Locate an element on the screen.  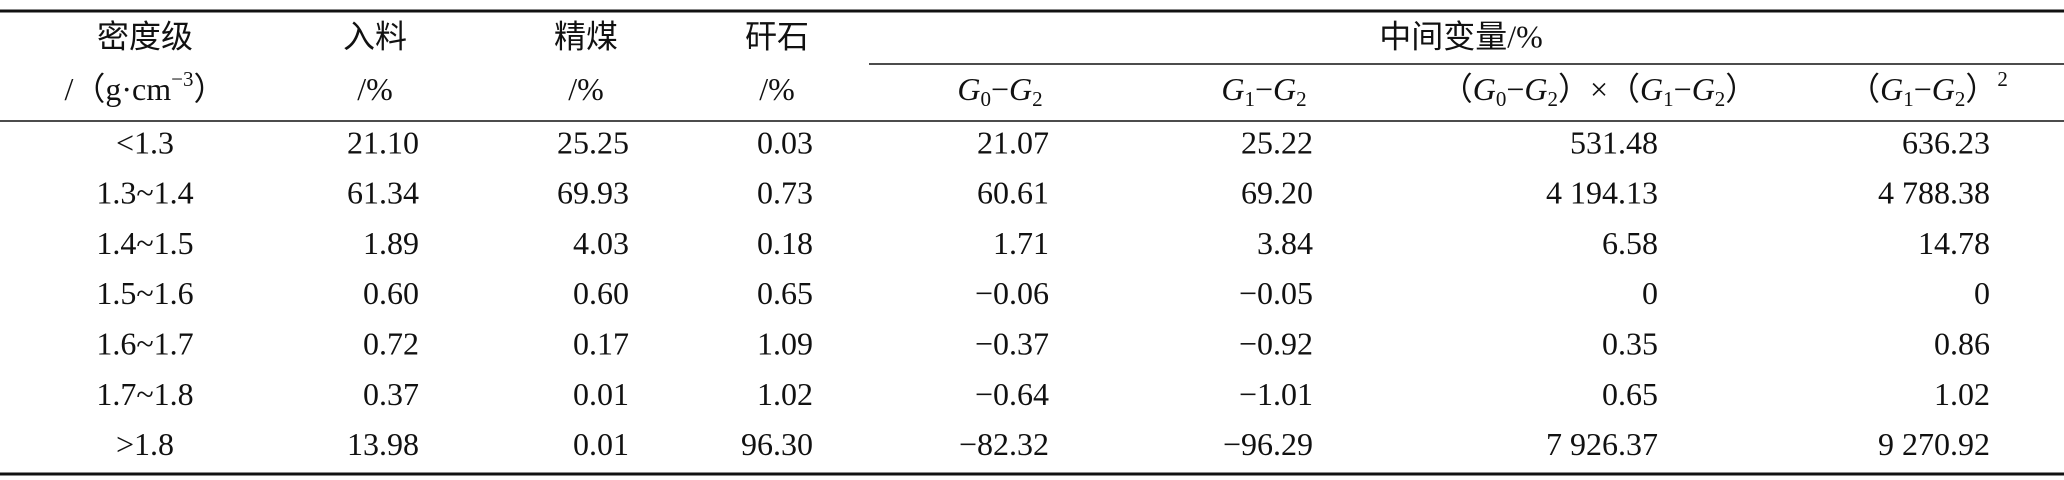
header-segment: −3 is located at coordinates (182, 79).